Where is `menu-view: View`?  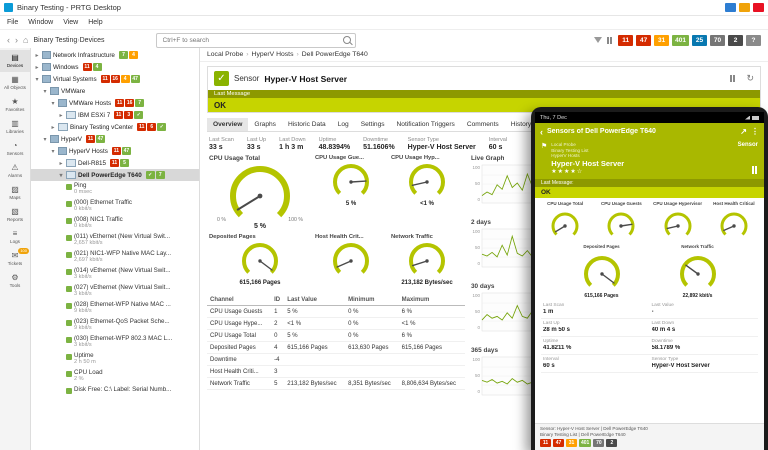 menu-view: View is located at coordinates (71, 22).